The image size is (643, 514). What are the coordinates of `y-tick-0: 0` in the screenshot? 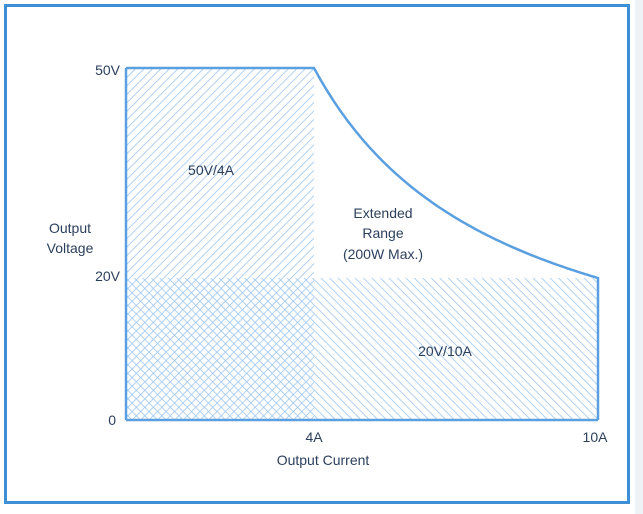 It's located at (112, 420).